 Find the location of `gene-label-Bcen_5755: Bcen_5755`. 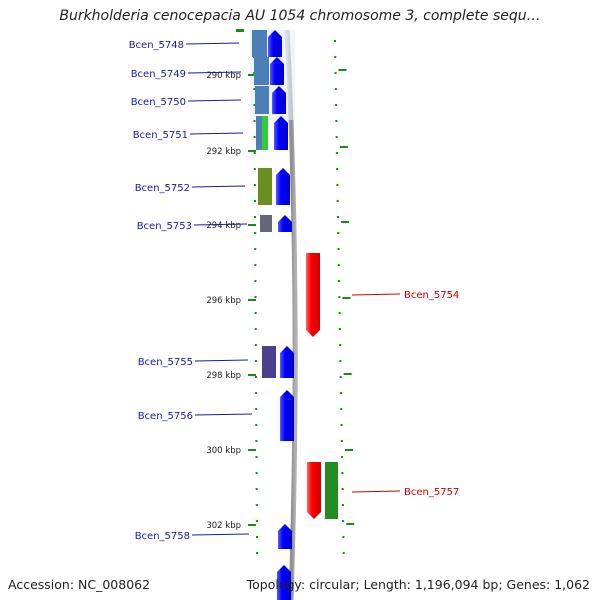

gene-label-Bcen_5755: Bcen_5755 is located at coordinates (165, 362).